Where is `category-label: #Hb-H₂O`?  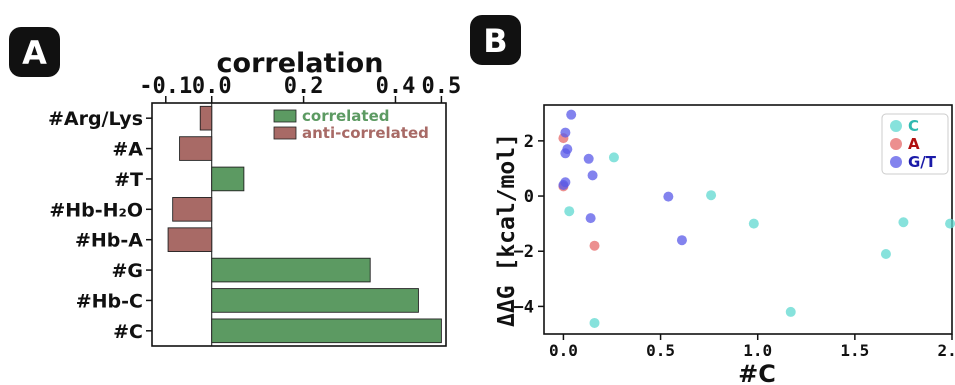 category-label: #Hb-H₂O is located at coordinates (96, 210).